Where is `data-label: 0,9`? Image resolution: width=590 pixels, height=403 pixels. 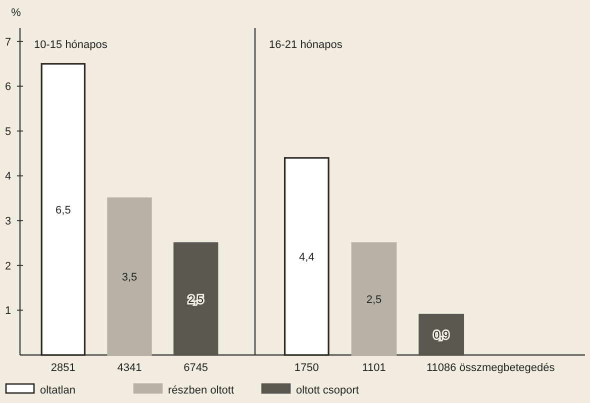 data-label: 0,9 is located at coordinates (441, 336).